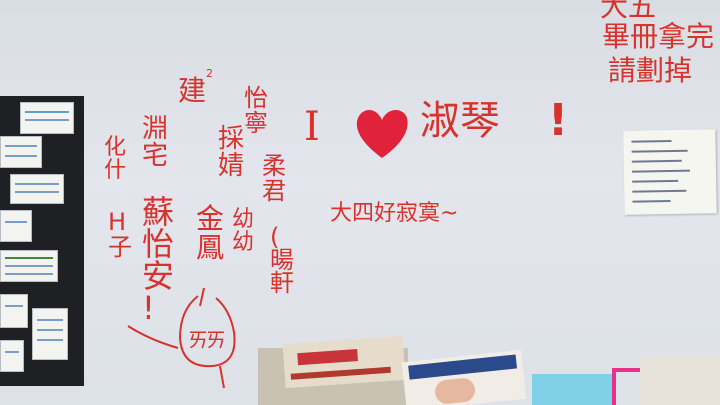 This screenshot has width=720, height=405. What do you see at coordinates (382, 134) in the screenshot?
I see `heart-icon` at bounding box center [382, 134].